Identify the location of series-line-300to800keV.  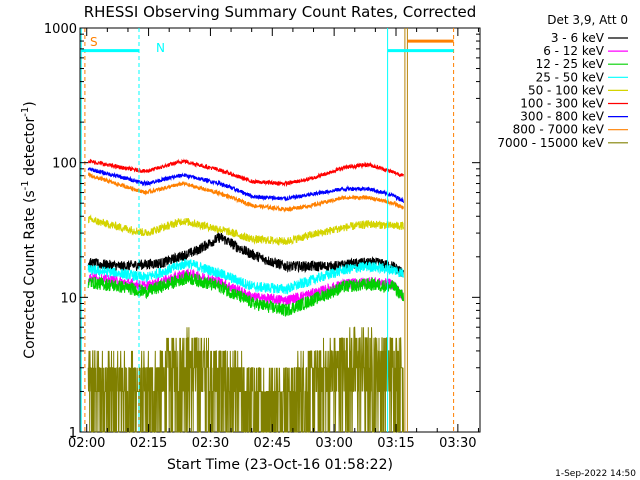
(245, 185).